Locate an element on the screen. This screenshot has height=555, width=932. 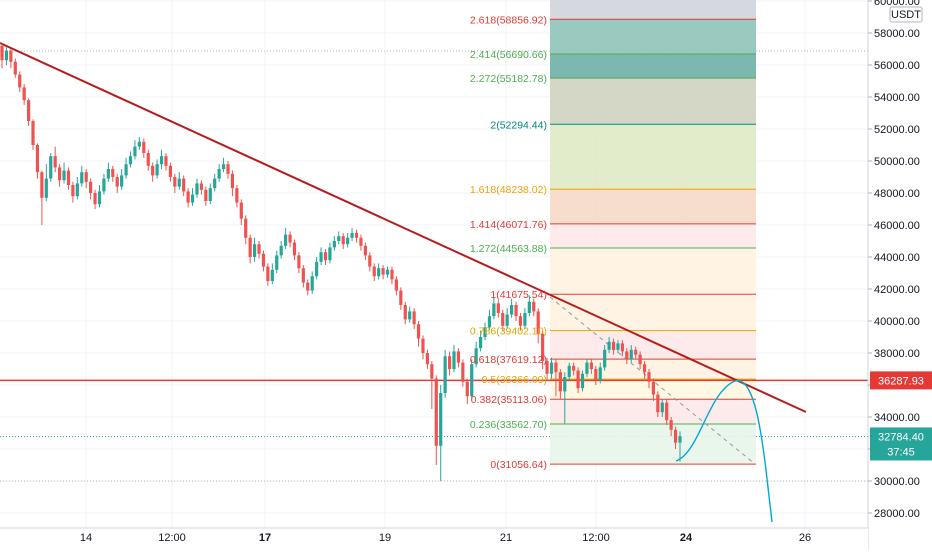
y-tick-label: 56000.00 is located at coordinates (897, 66).